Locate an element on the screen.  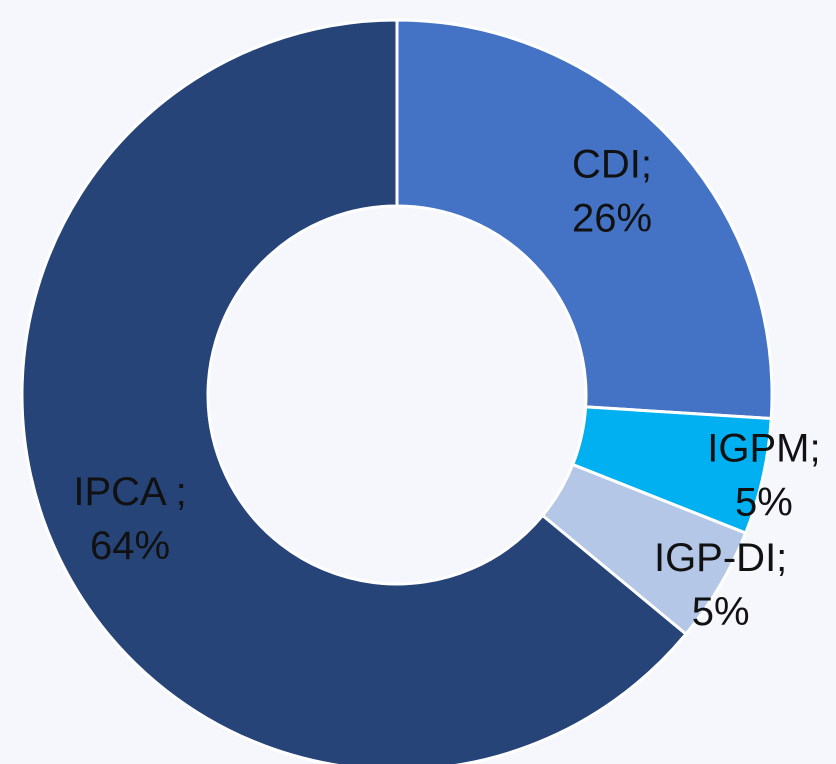
slice-label: IGPM; is located at coordinates (763, 449).